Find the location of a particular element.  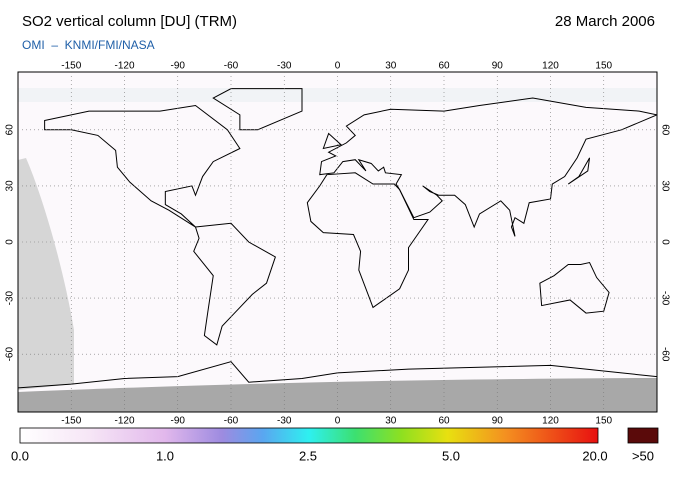

colorbar-overflow is located at coordinates (643, 435).